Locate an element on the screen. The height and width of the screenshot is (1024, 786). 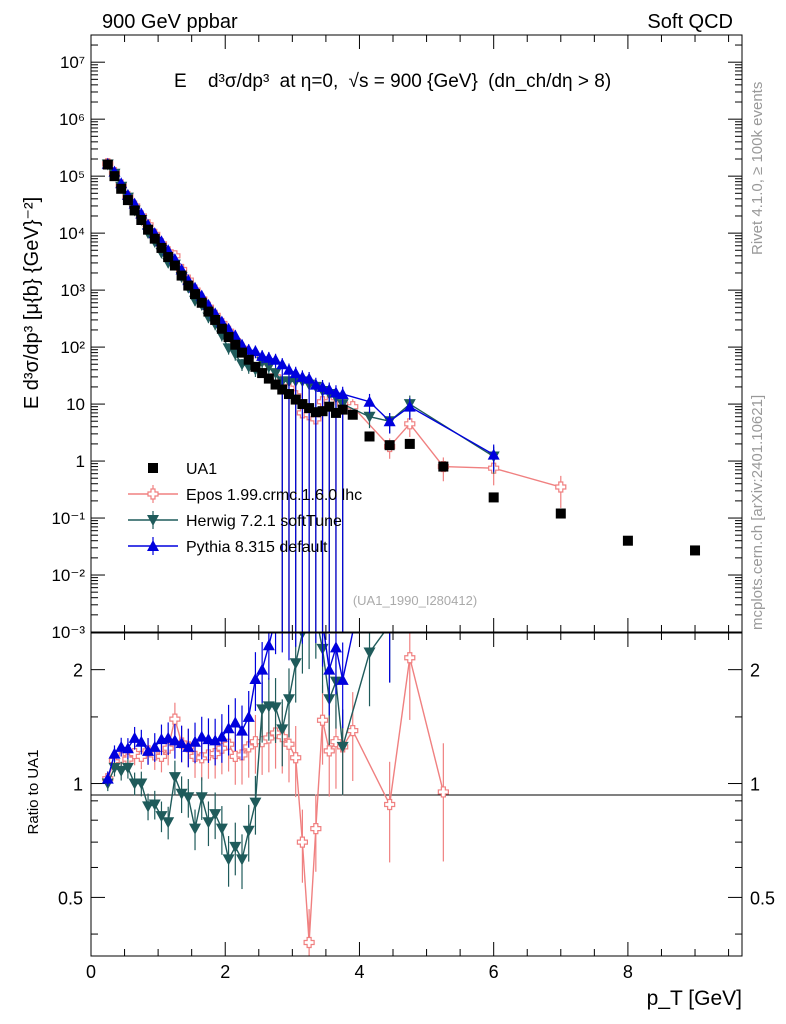
y-tick-label: 10⁻³ is located at coordinates (68, 632).